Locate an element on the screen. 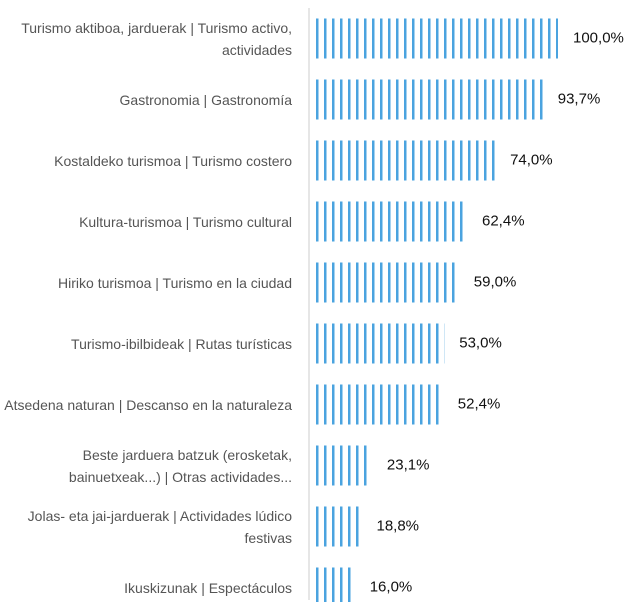 The image size is (633, 602). category-label: Turismo-ibilbideak | Rutas turísticas is located at coordinates (181, 343).